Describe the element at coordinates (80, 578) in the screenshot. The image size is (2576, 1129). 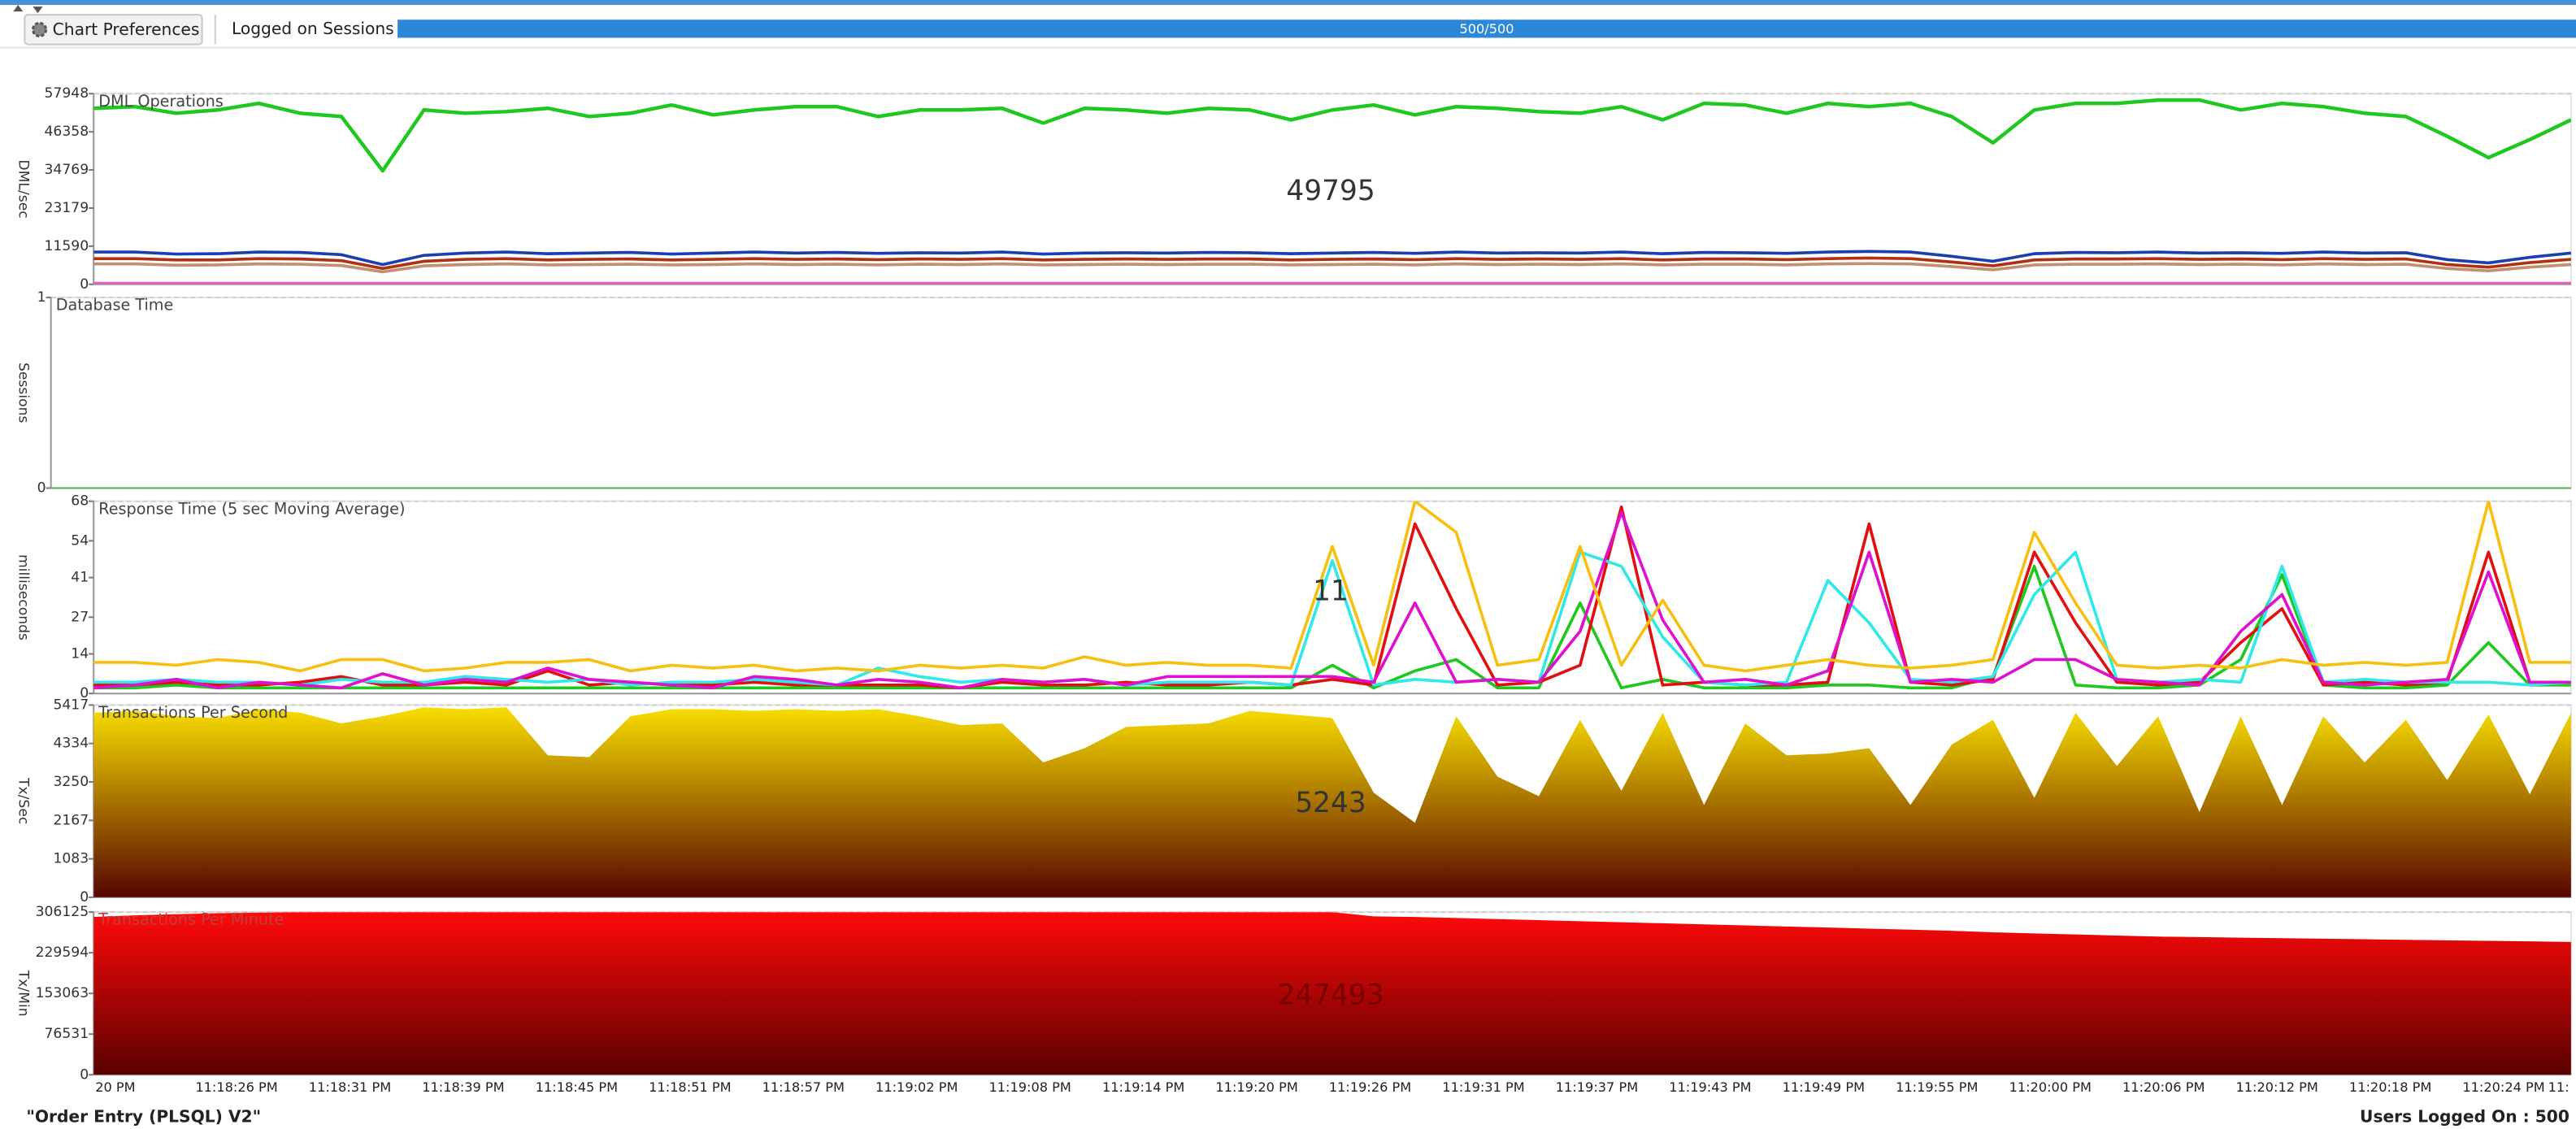
I see `y-tick-label: 41` at that location.